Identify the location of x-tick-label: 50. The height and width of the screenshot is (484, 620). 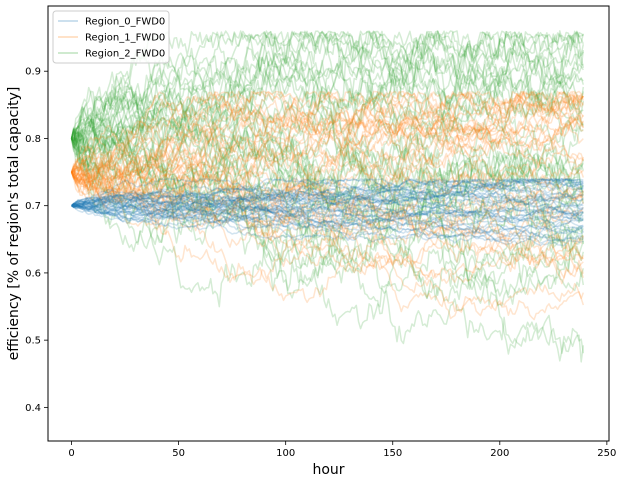
(178, 453).